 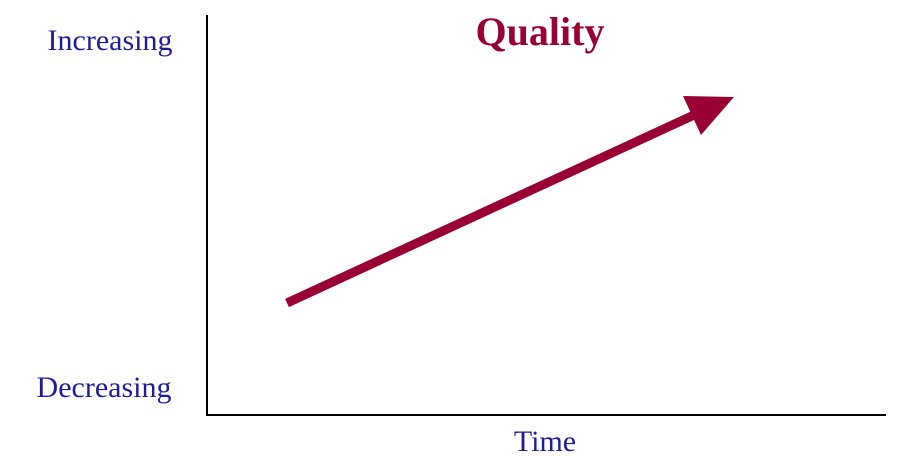 What do you see at coordinates (104, 387) in the screenshot?
I see `y-bottom-label: Decreasing` at bounding box center [104, 387].